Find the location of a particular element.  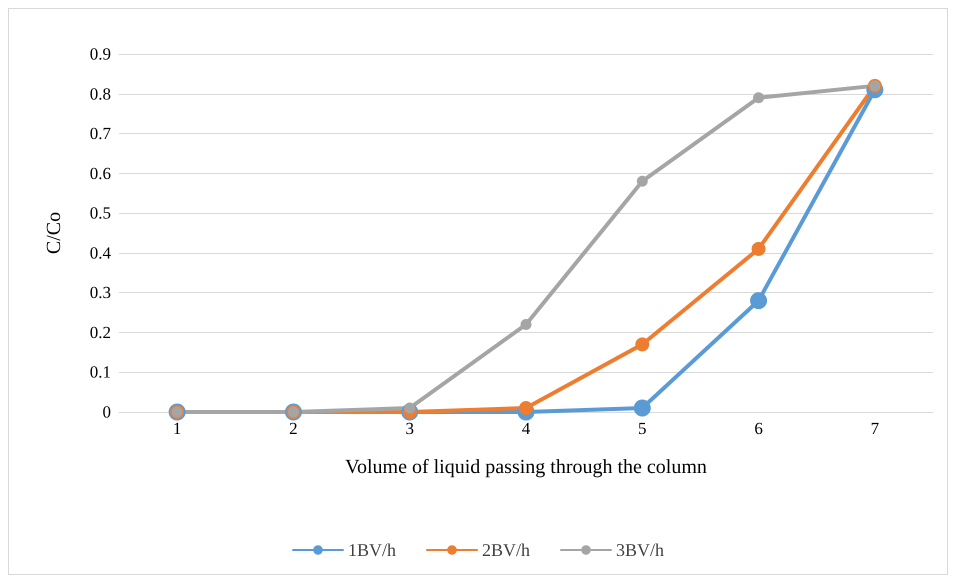

legend-label: 1BV/h is located at coordinates (372, 550).